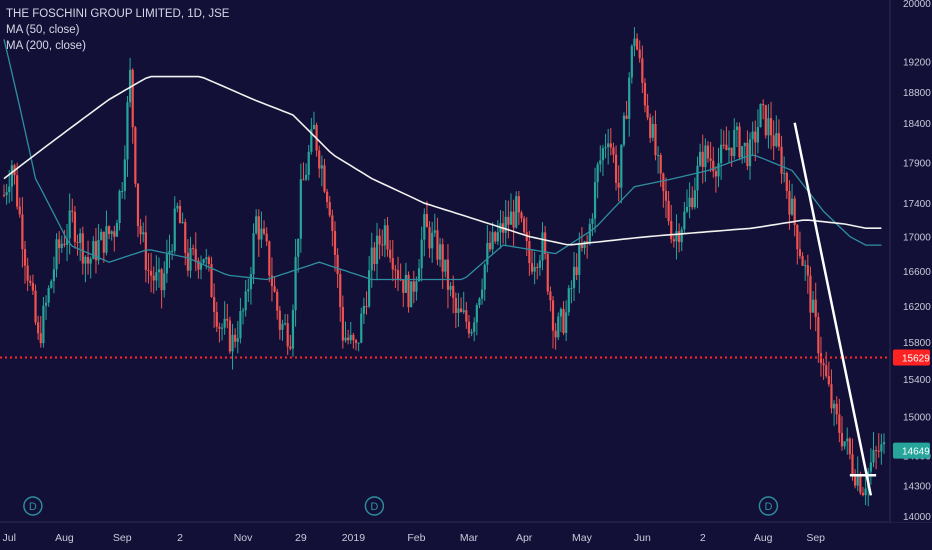  What do you see at coordinates (917, 204) in the screenshot?
I see `y-tick-label: 17400` at bounding box center [917, 204].